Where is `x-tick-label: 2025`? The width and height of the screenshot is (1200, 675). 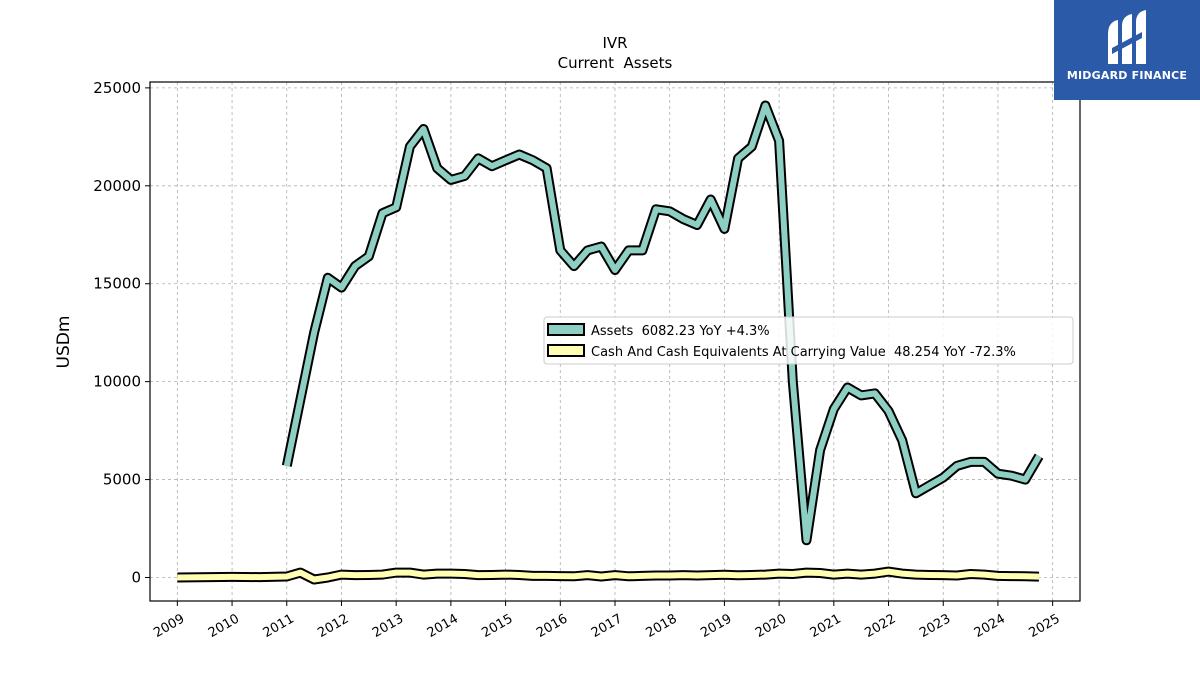
x-tick-label: 2025 is located at coordinates (1044, 626).